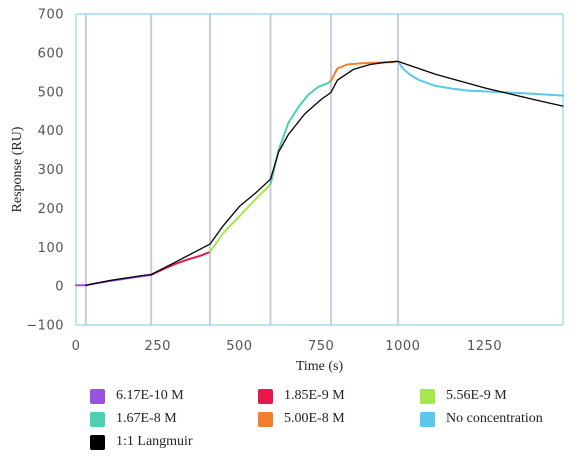  Describe the element at coordinates (494, 418) in the screenshot. I see `legend-label: No concentration` at that location.